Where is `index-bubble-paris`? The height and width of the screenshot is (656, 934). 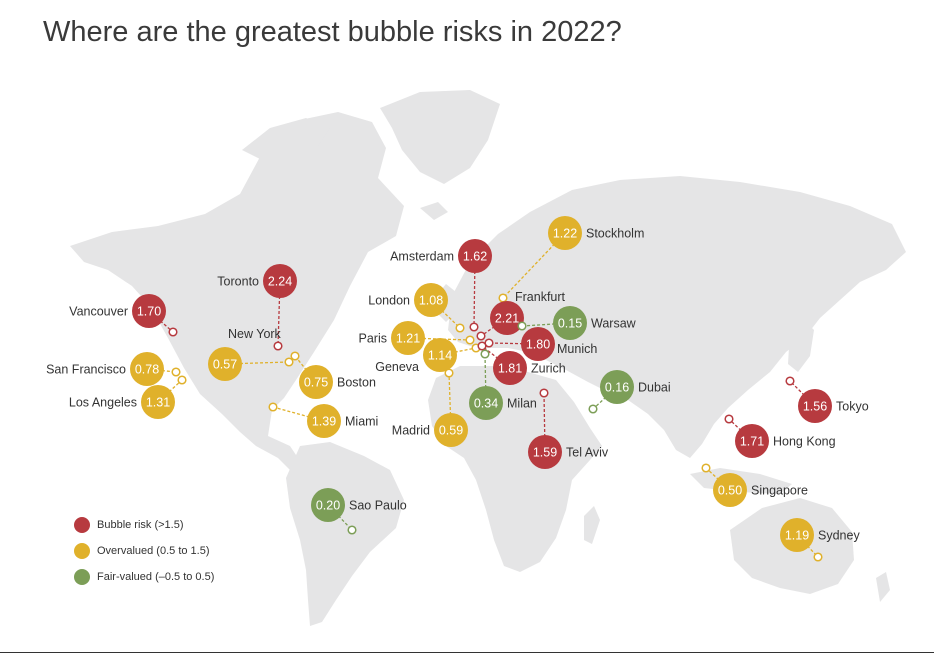 index-bubble-paris is located at coordinates (408, 338).